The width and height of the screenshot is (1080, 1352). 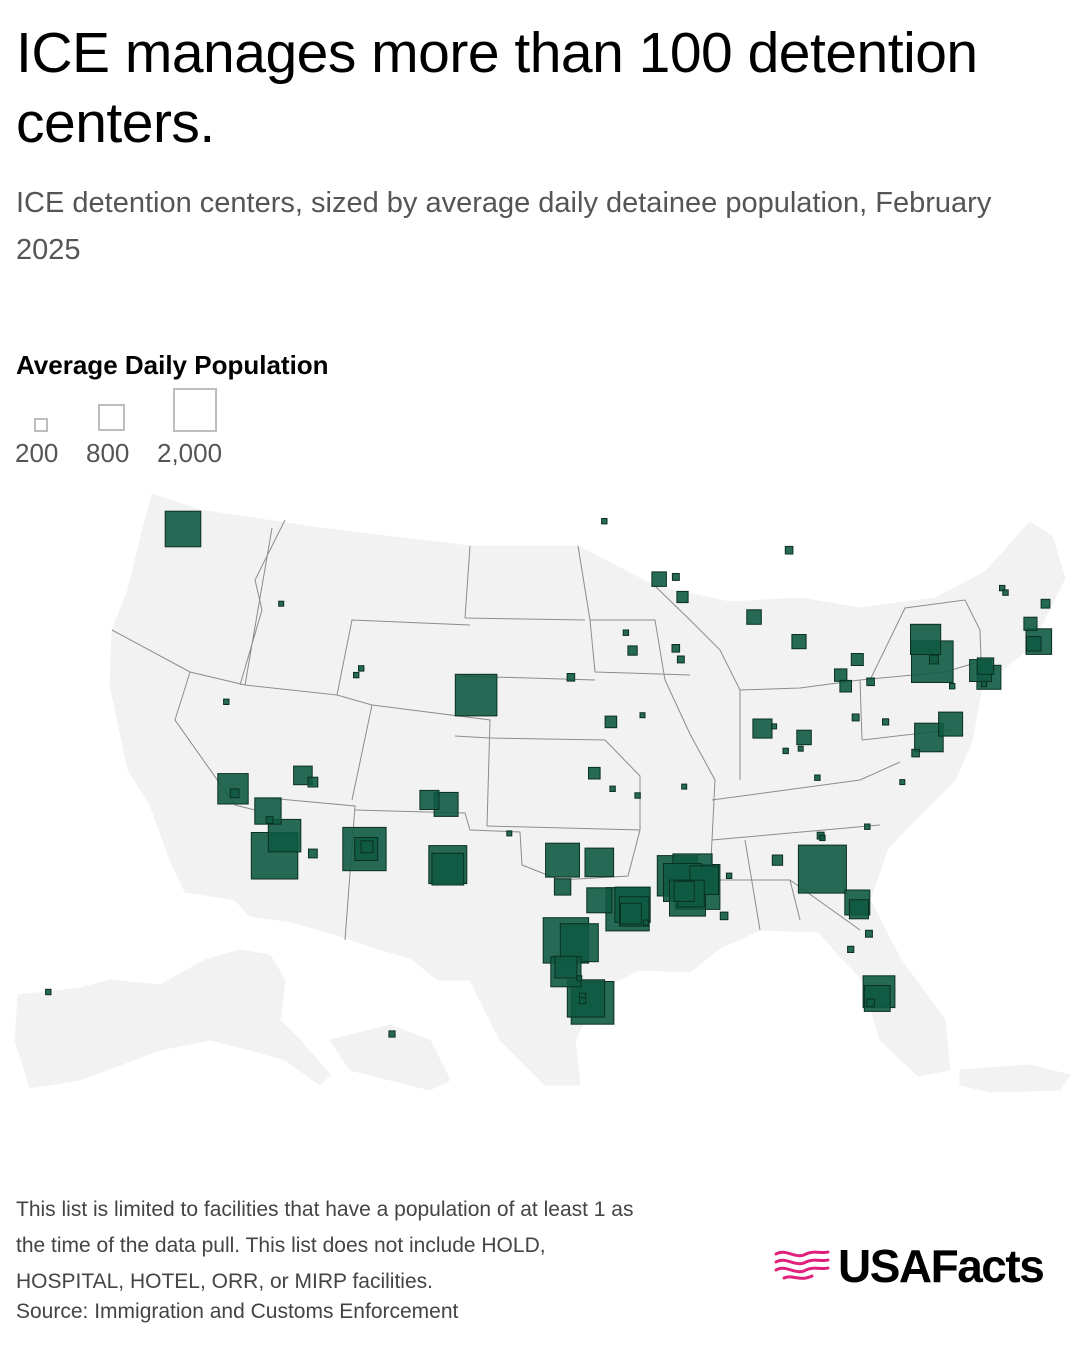 I want to click on alaska-shape, so click(x=172, y=1019).